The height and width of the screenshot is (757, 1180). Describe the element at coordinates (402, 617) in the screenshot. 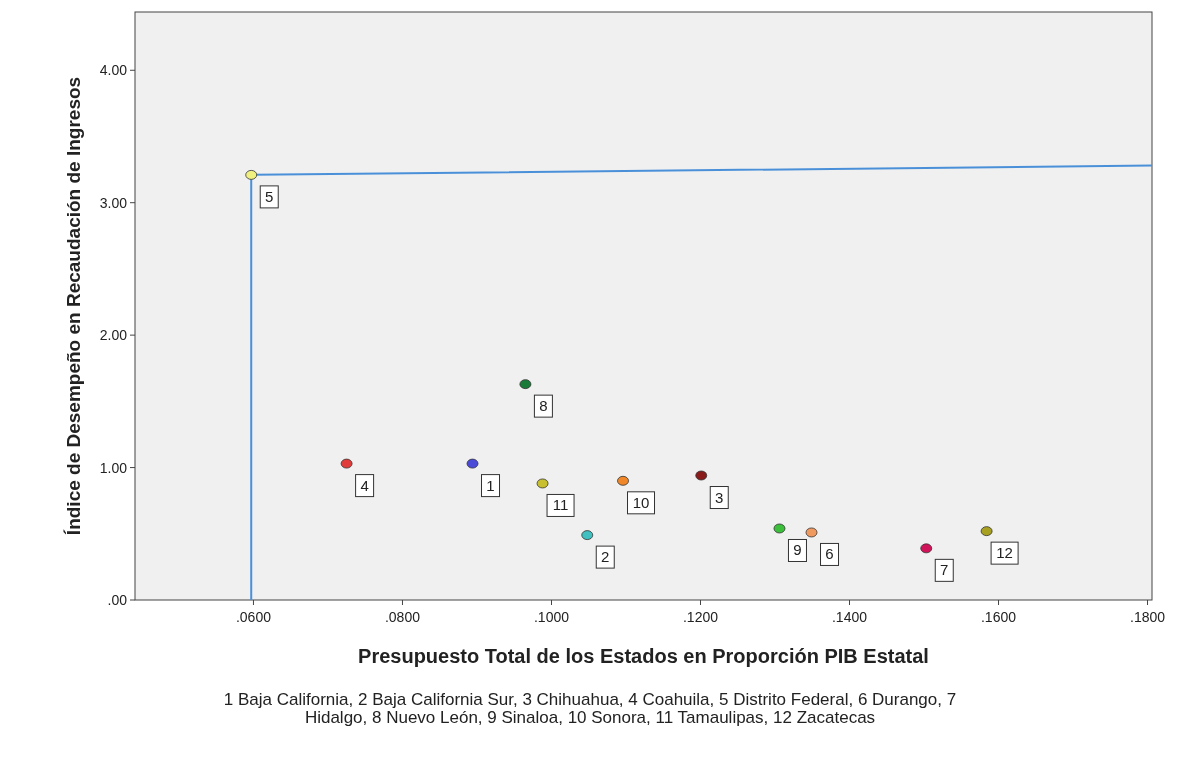

I see `x-tick-label: .0800` at that location.